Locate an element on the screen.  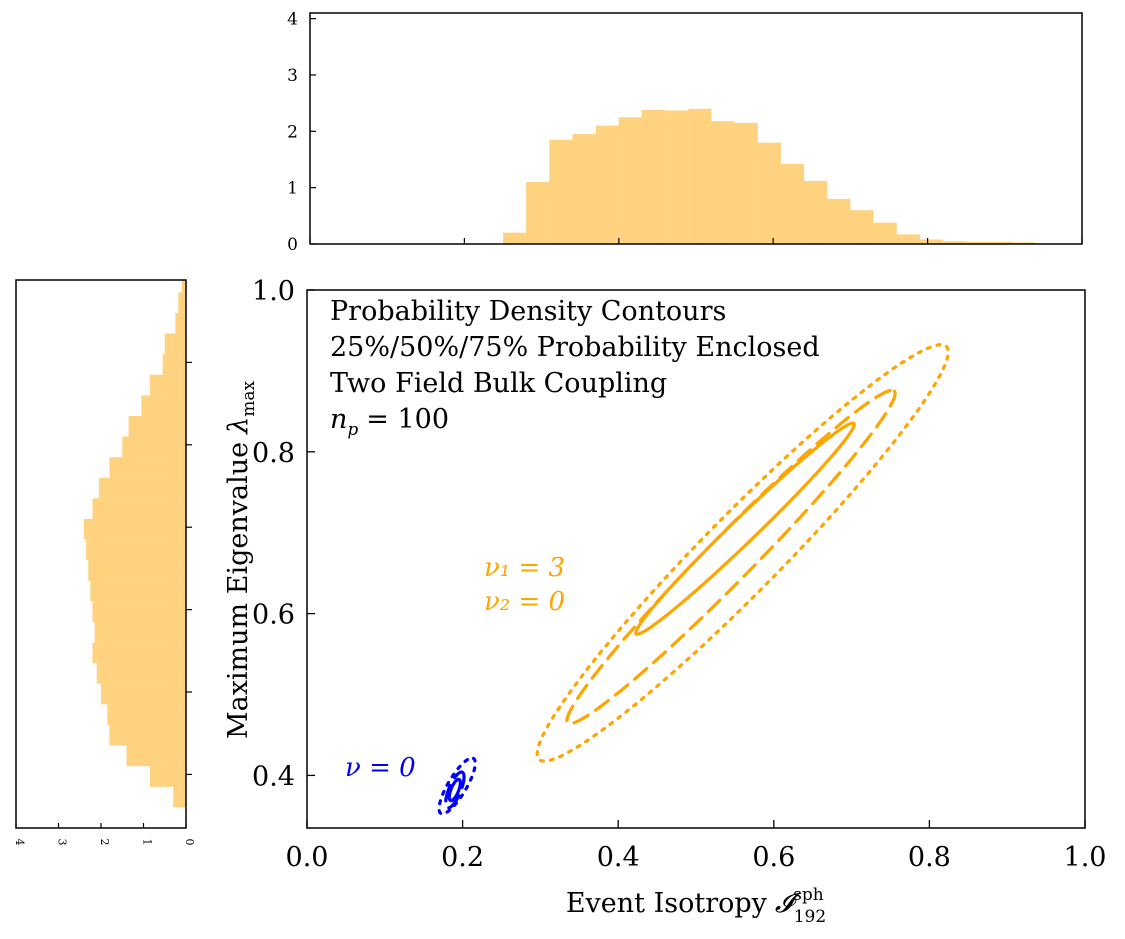
contour-series0-50pct is located at coordinates (731, 557).